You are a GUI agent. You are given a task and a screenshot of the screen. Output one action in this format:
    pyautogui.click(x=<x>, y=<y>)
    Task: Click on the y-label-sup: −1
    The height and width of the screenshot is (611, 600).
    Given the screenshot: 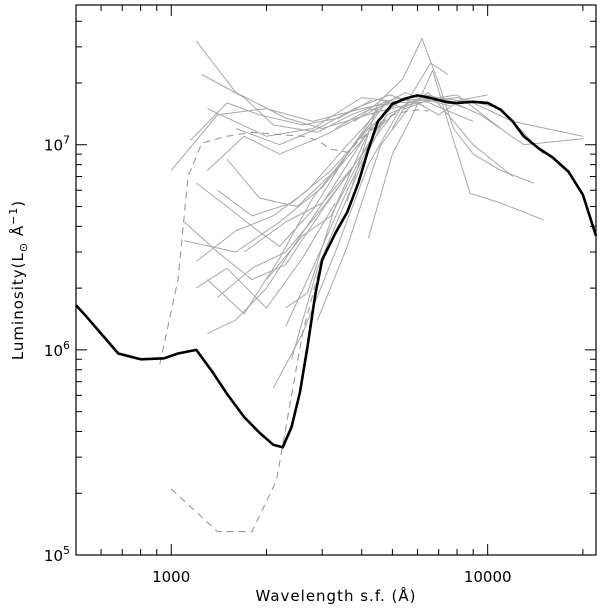 What is the action you would take?
    pyautogui.click(x=13, y=216)
    